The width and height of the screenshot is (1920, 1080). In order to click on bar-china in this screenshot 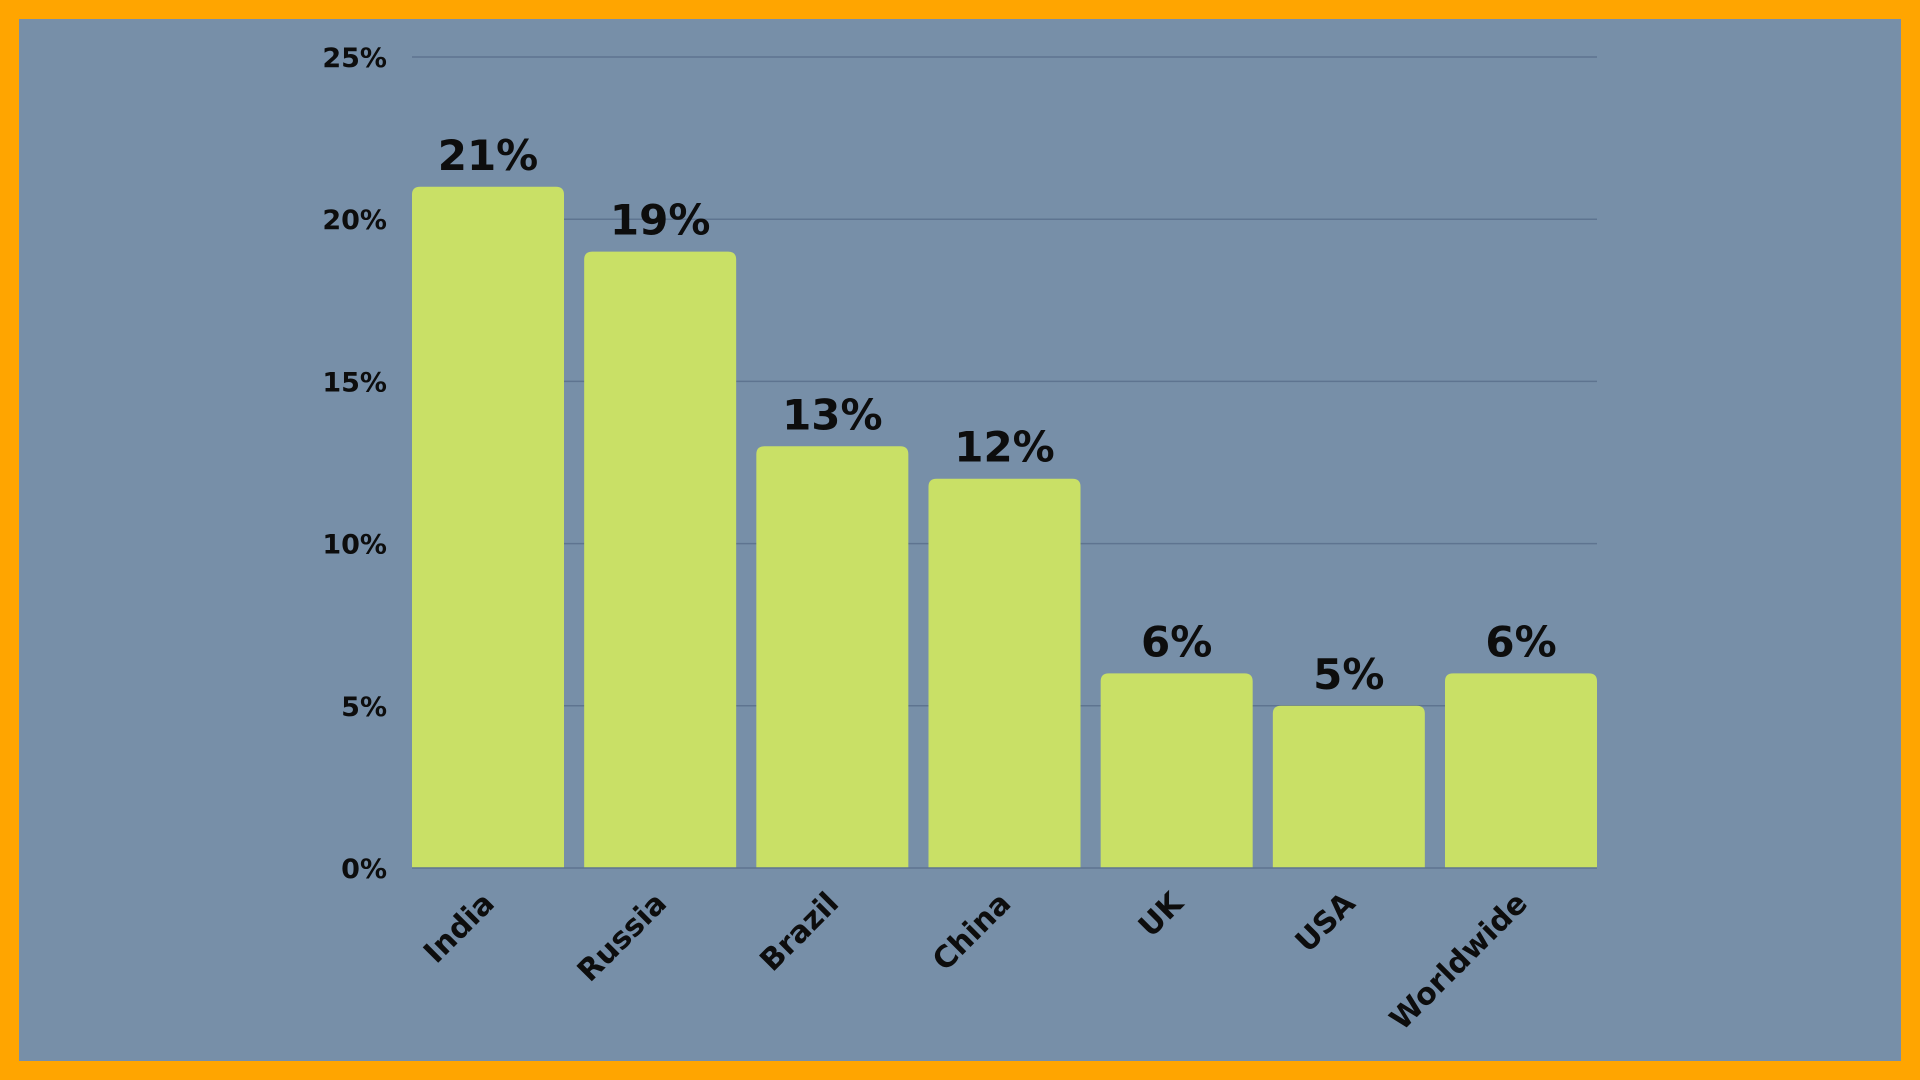, I will do `click(1004, 673)`.